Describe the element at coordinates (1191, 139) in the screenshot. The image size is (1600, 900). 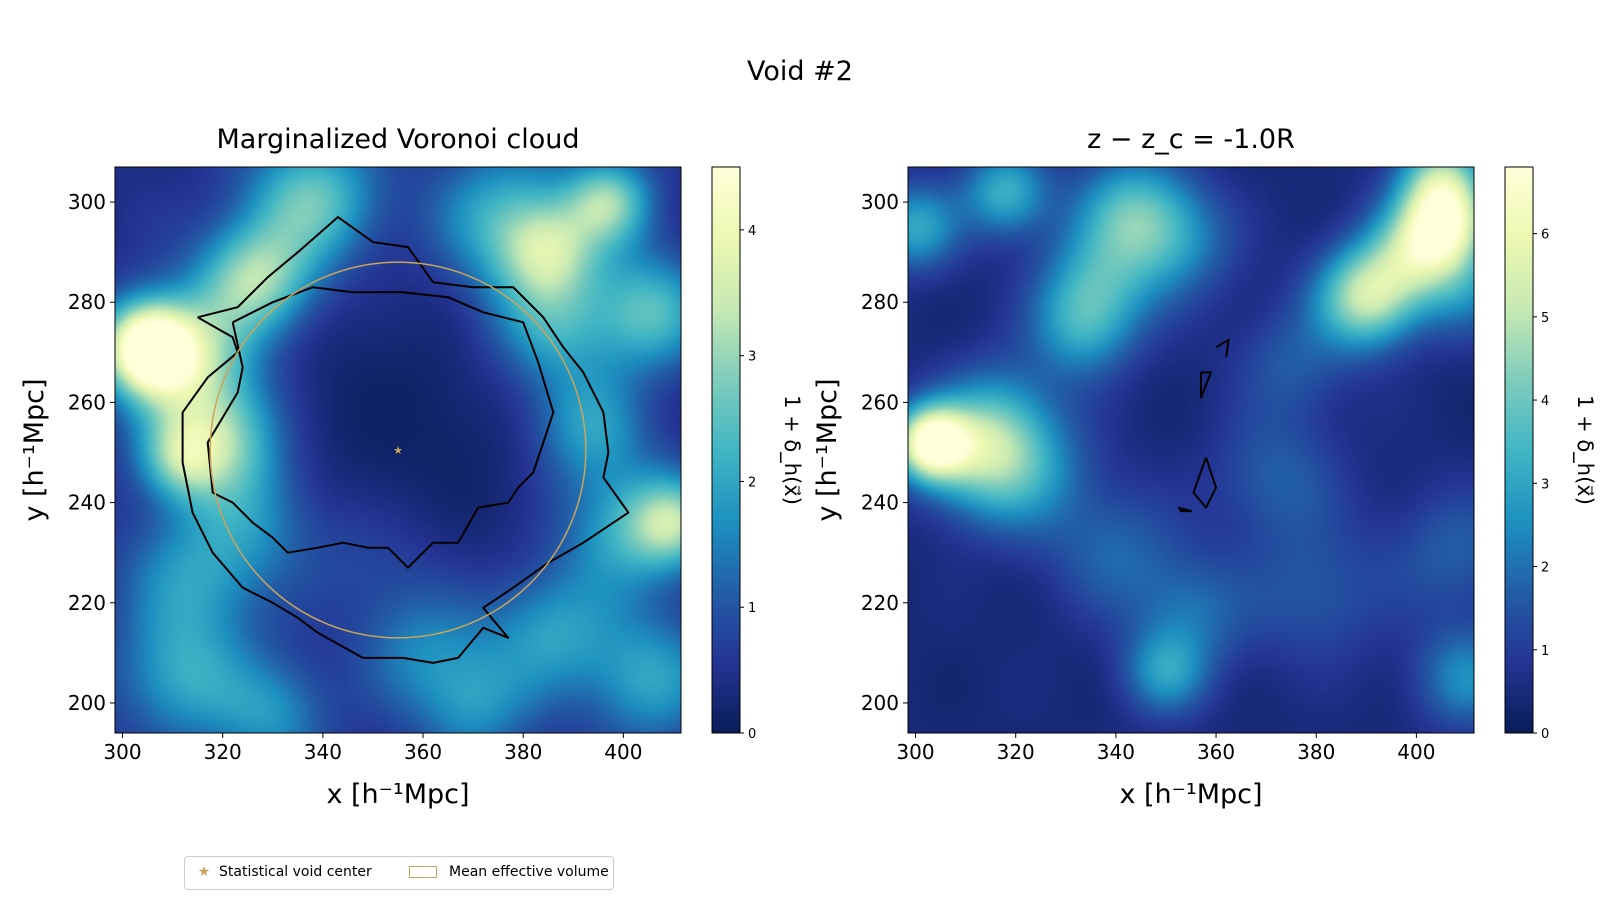
I see `panel-title: z − z_c = -1.0R` at that location.